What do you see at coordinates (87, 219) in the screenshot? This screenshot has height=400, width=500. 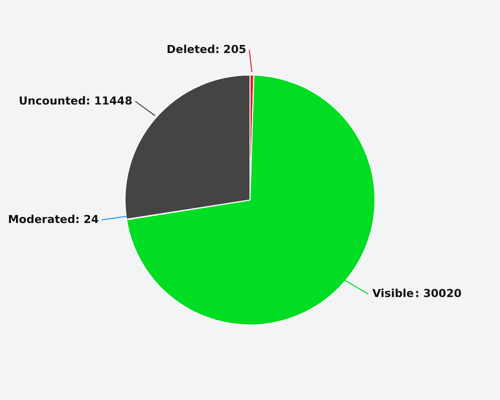 I see `data-label: : 24` at bounding box center [87, 219].